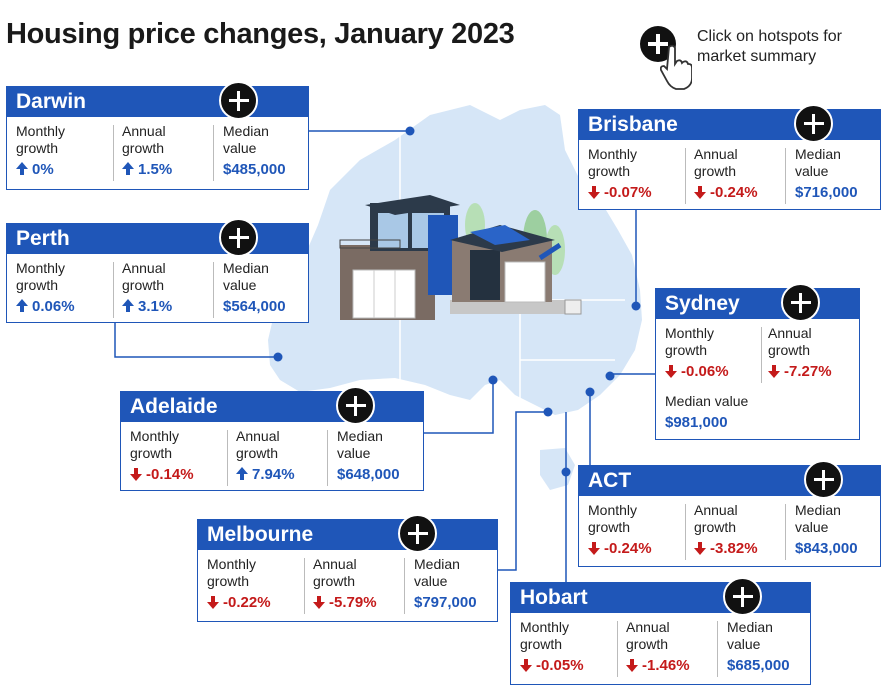 Image resolution: width=891 pixels, height=689 pixels. I want to click on city-name: Perth, so click(43, 238).